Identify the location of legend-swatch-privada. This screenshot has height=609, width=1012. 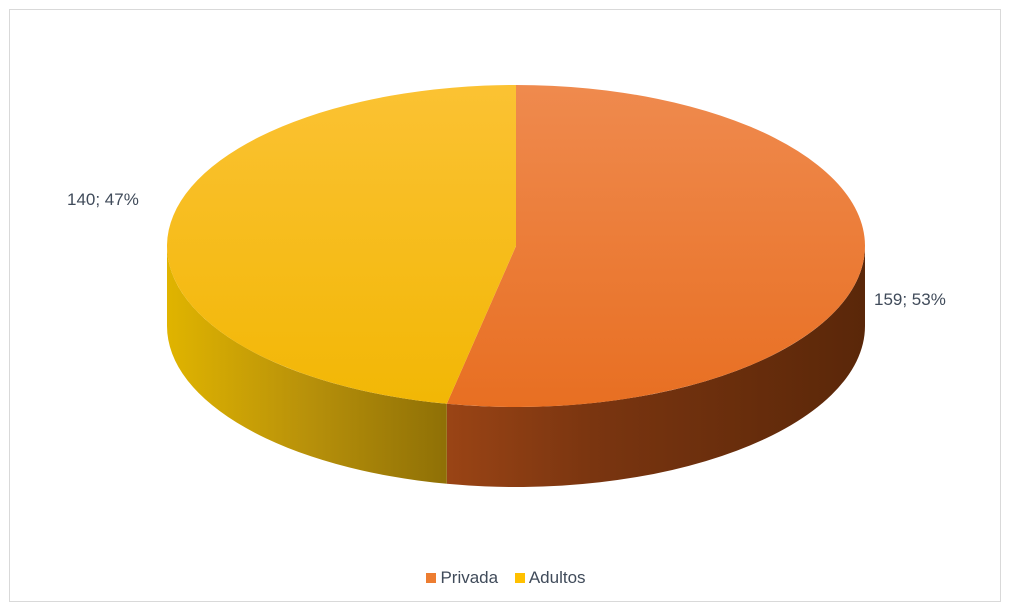
(431, 578).